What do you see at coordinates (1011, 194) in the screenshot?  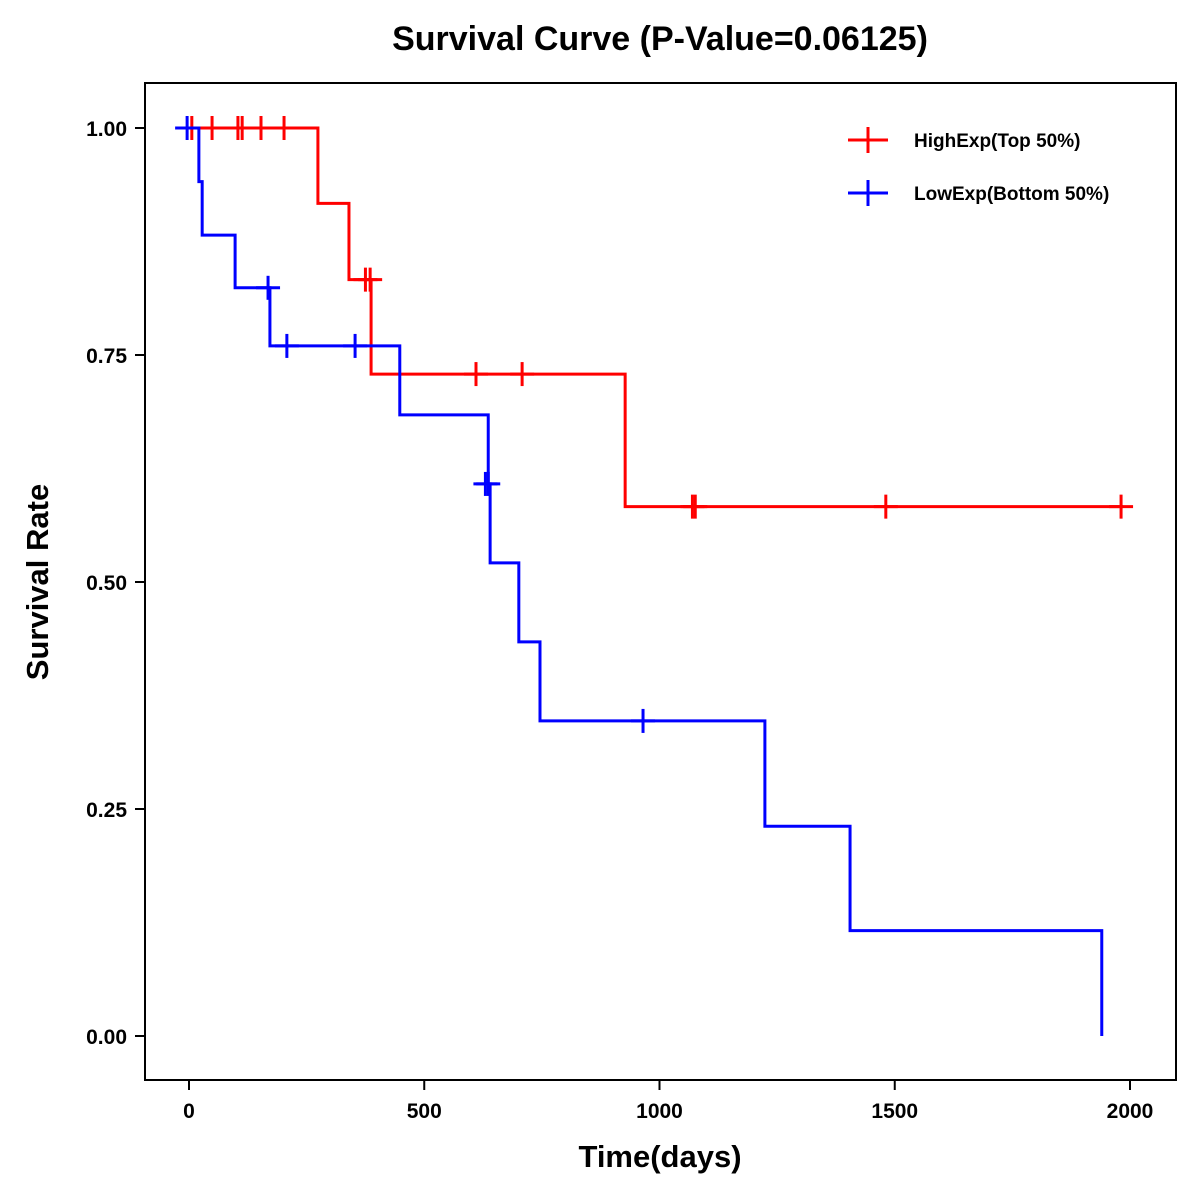 I see `legend-label: LowExp(Bottom 50%)` at bounding box center [1011, 194].